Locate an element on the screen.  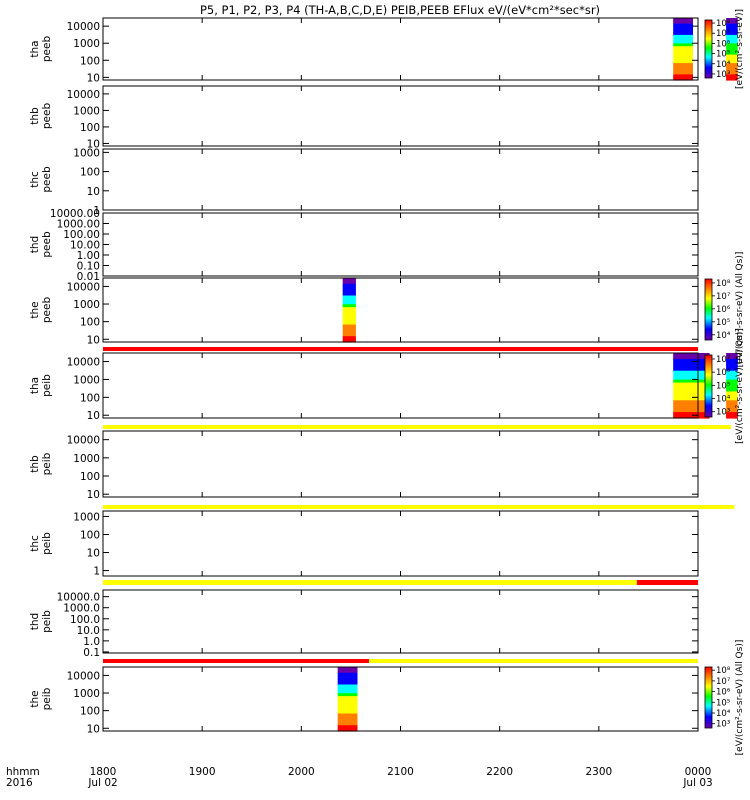
colorbar-unit-label: [eV/(cm²-s-sr-eV) (All Qs)] is located at coordinates (740, 698).